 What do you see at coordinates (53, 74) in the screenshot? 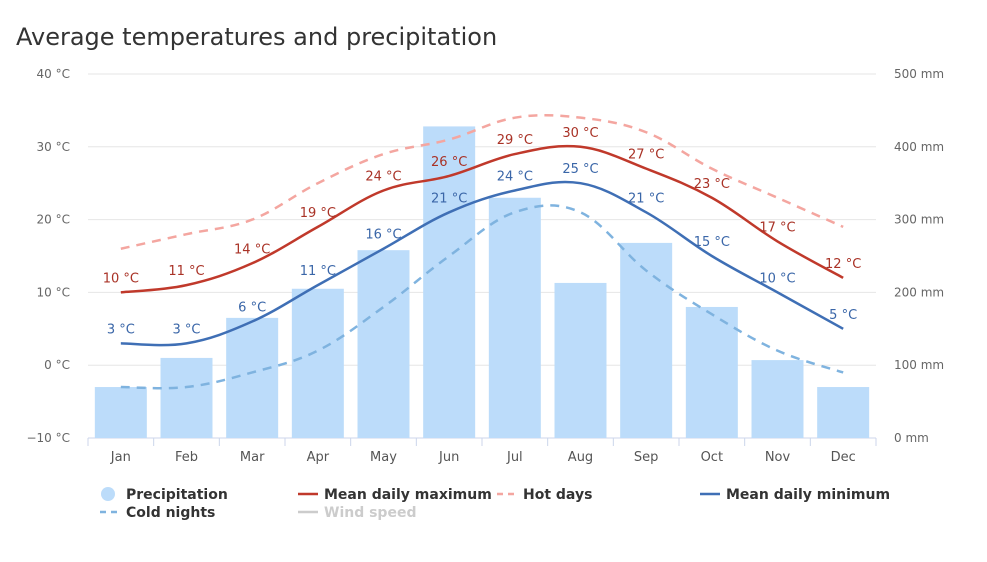
I see `y-left-tick-label: 40 °C` at bounding box center [53, 74].